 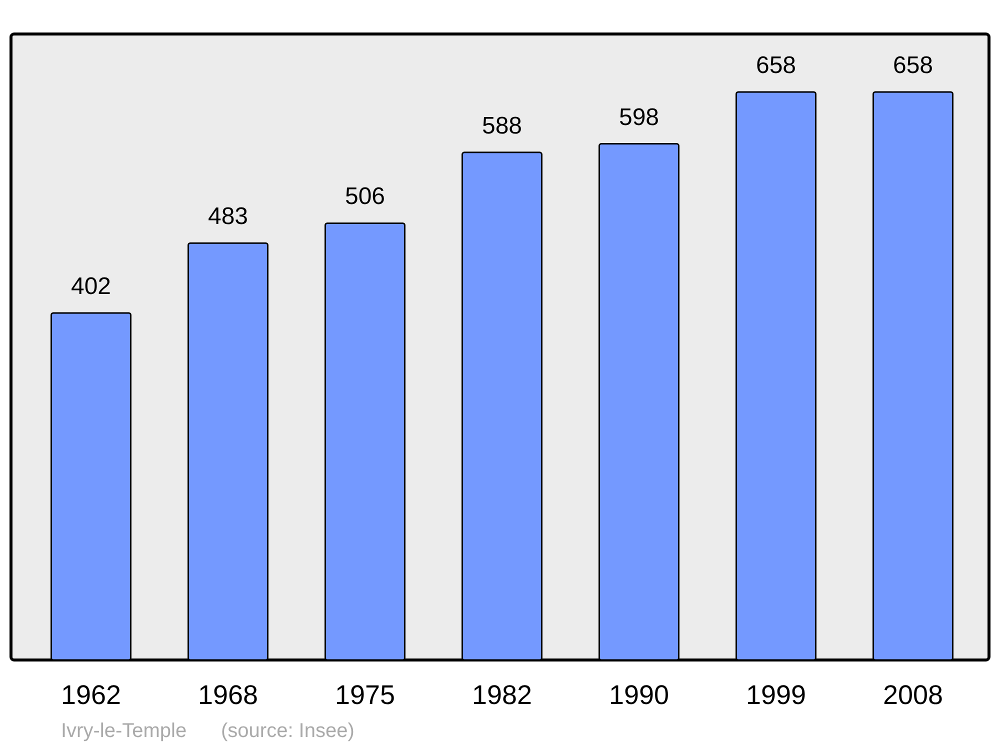 I want to click on x-tick-label: 1968, so click(x=228, y=695).